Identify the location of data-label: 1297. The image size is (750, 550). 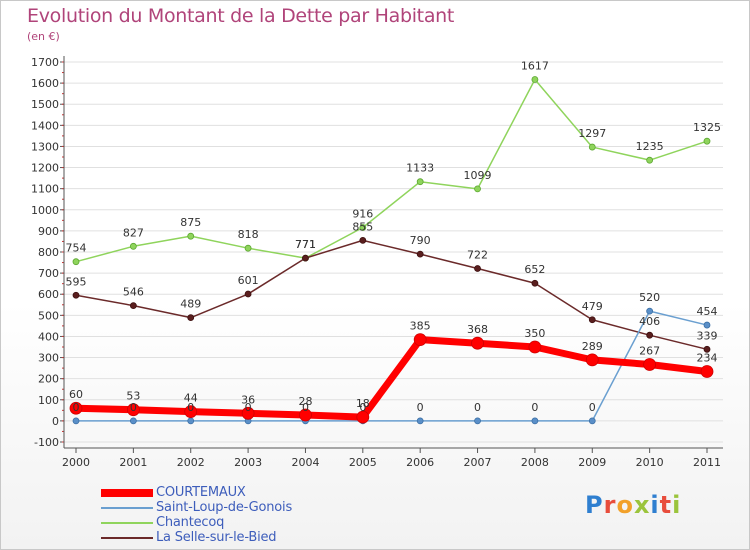
(592, 133).